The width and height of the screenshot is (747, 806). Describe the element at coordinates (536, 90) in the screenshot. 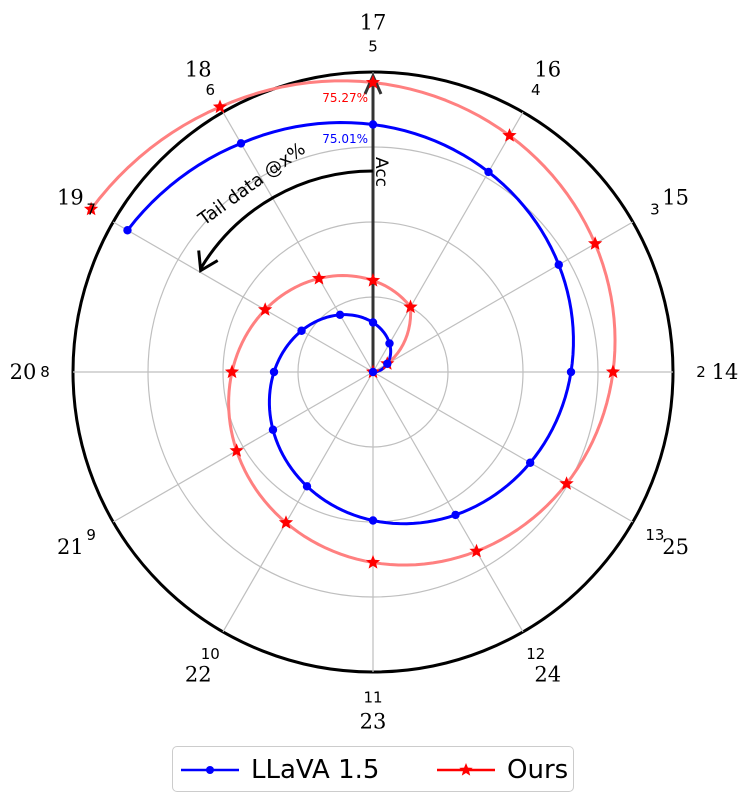

I see `angle-label-inner: 4` at that location.